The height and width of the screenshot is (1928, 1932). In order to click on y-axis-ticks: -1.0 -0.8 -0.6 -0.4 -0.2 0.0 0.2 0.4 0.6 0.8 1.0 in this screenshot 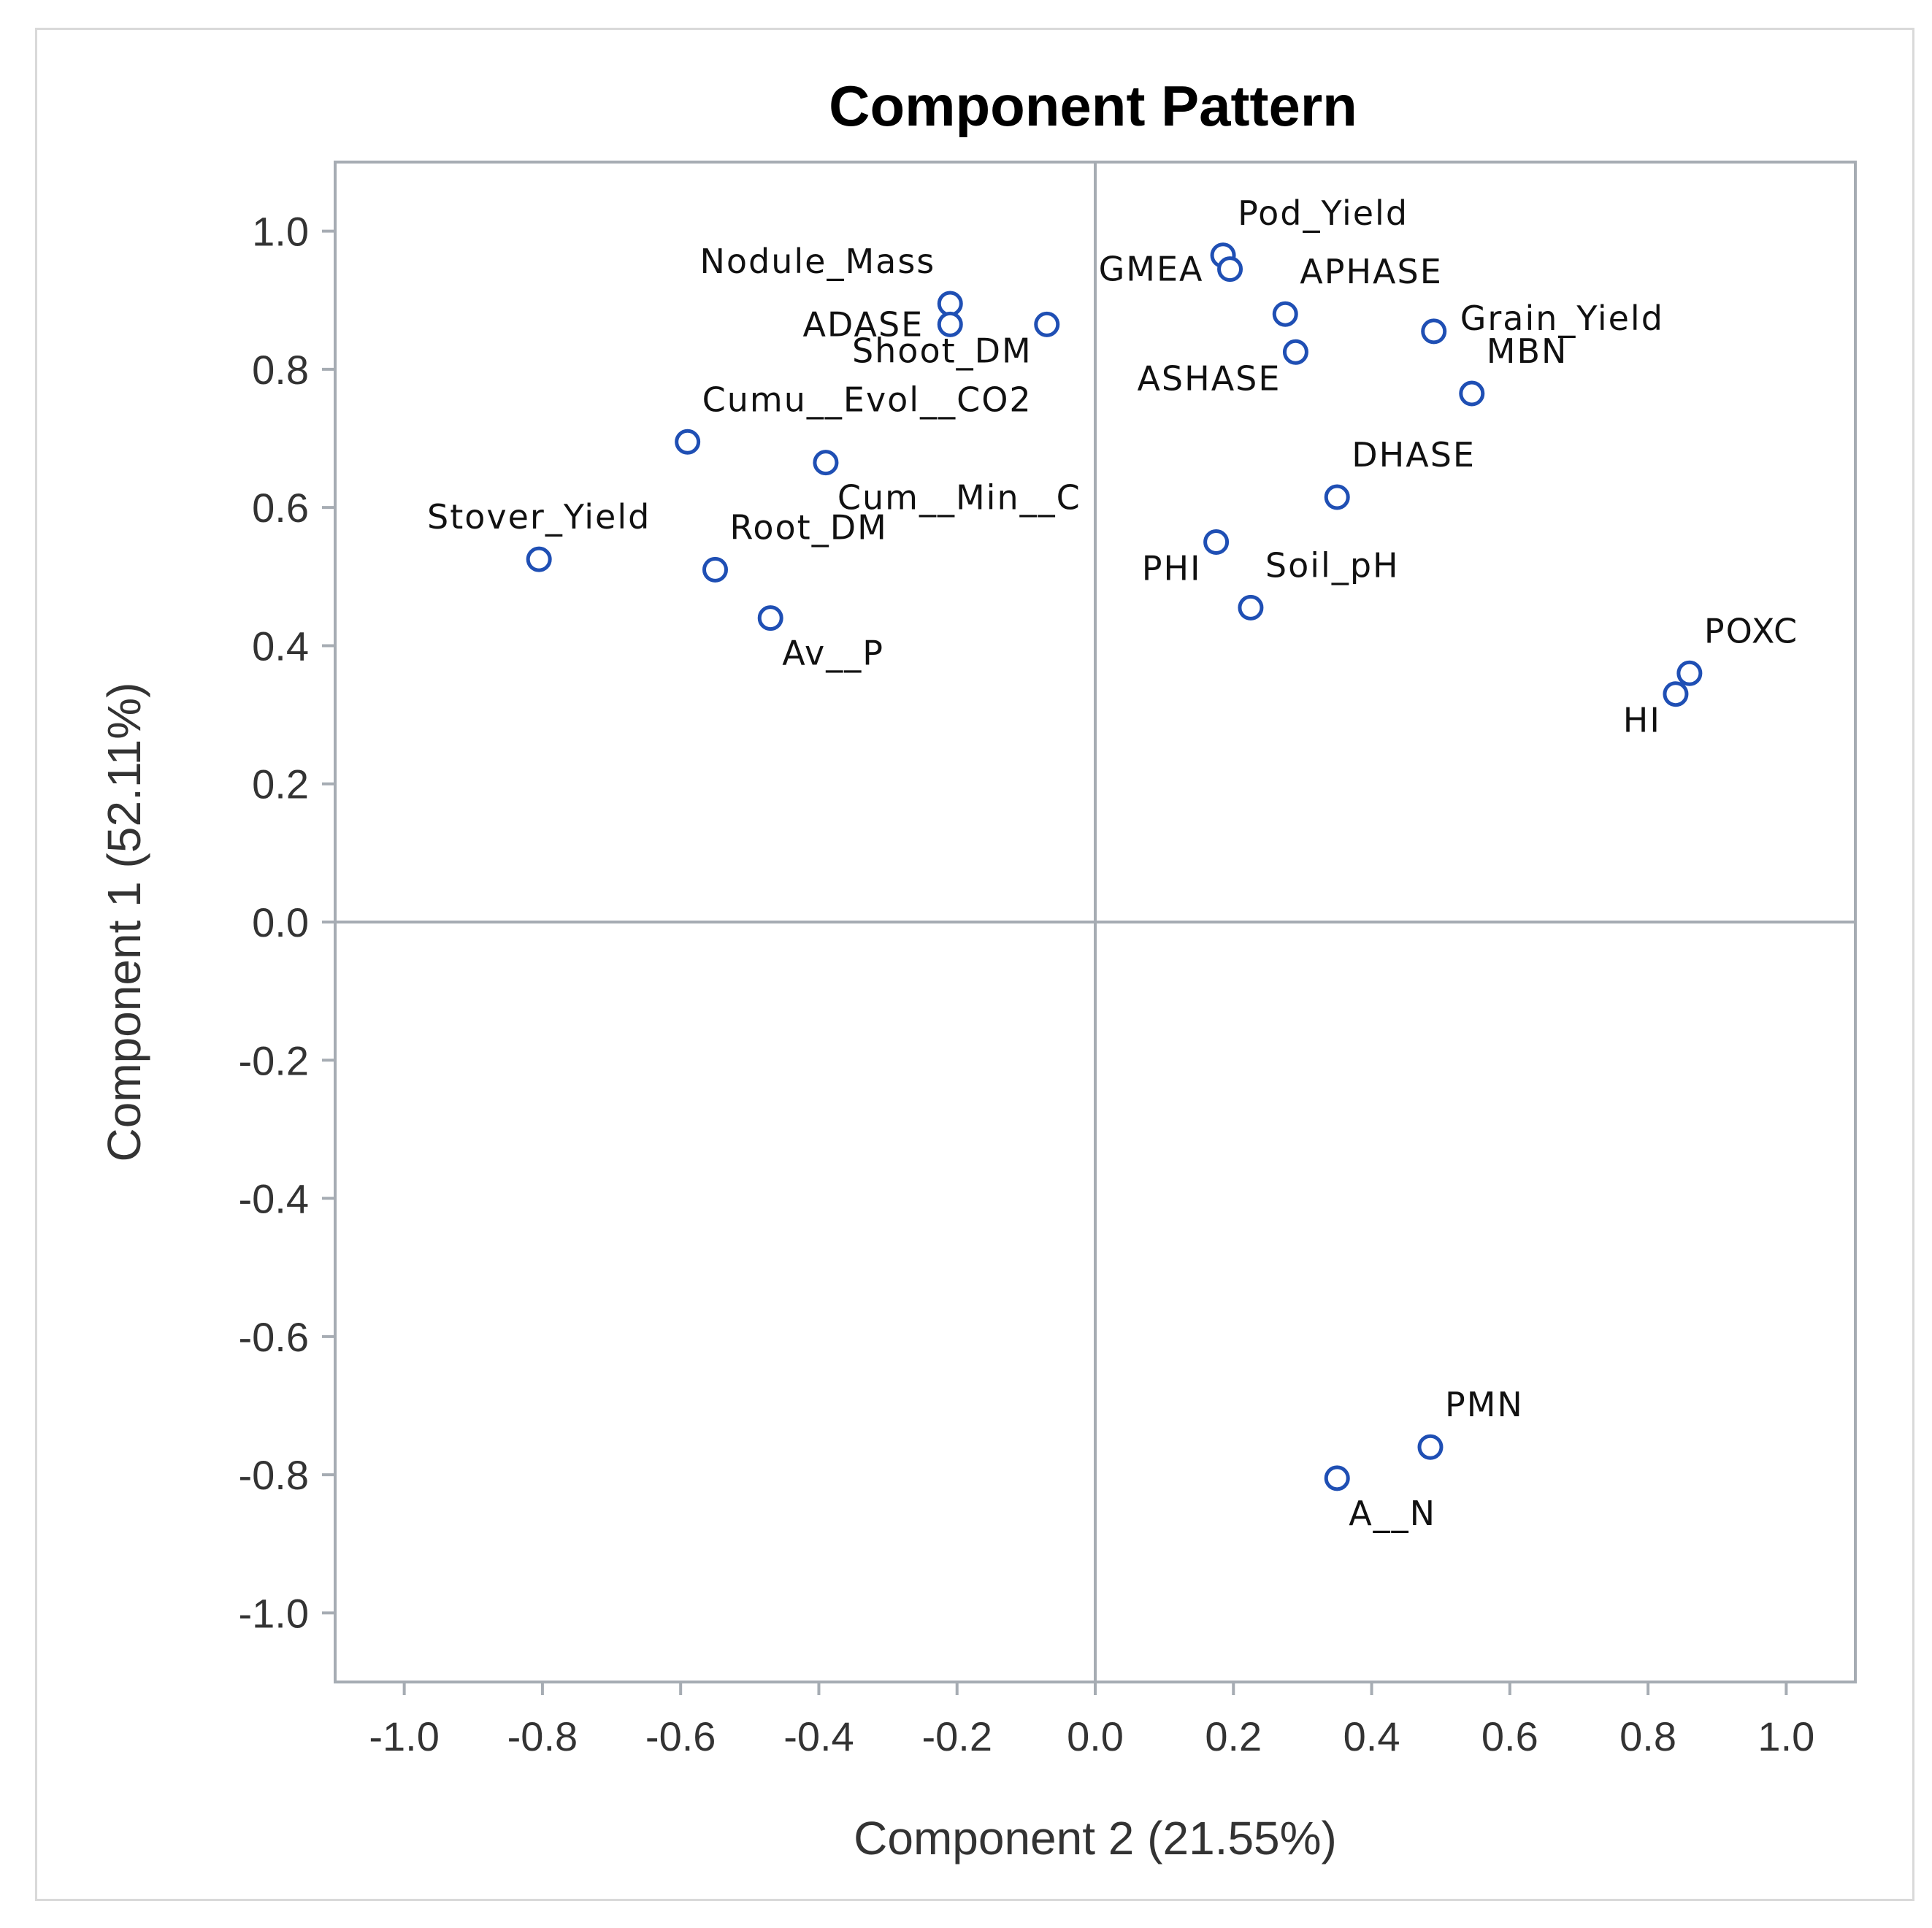, I will do `click(287, 922)`.